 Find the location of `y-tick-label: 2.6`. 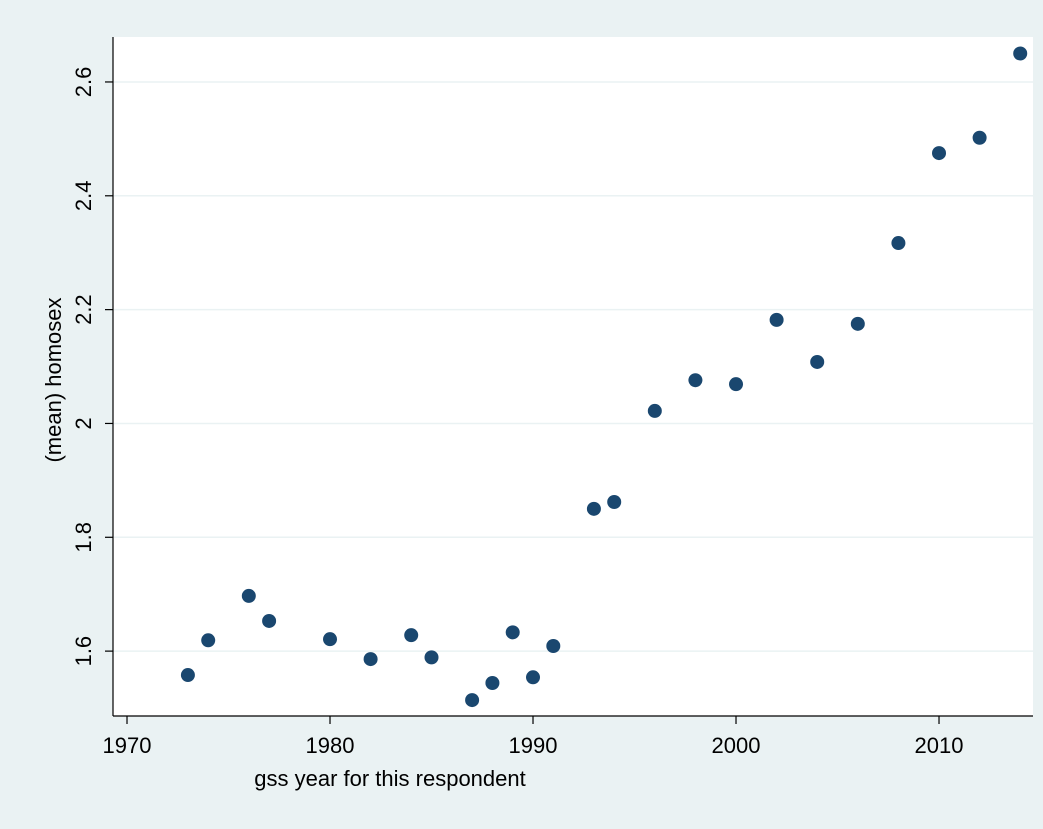

y-tick-label: 2.6 is located at coordinates (83, 82).